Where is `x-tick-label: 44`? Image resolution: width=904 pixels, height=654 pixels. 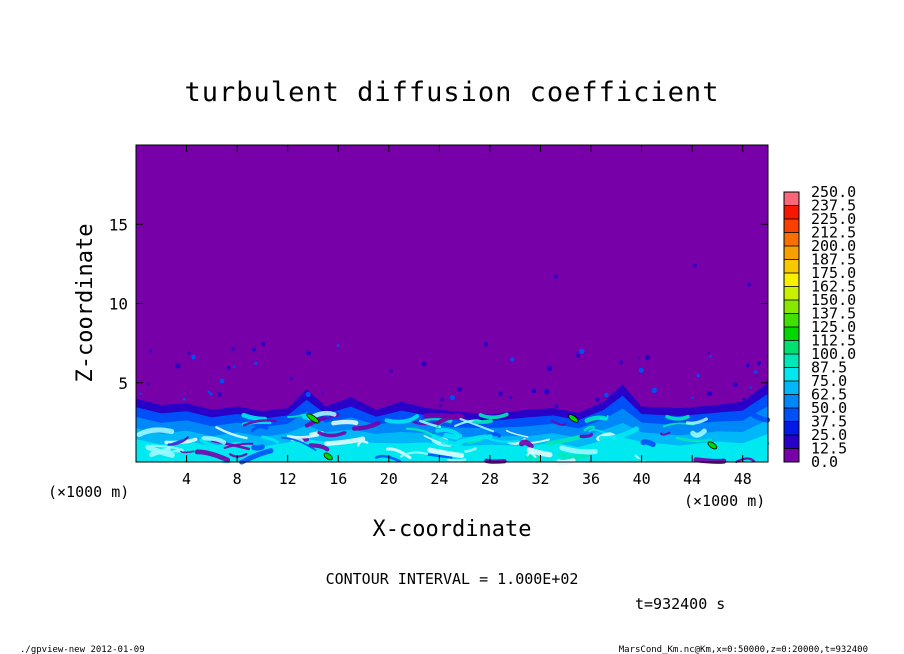
x-tick-label: 44 is located at coordinates (692, 479).